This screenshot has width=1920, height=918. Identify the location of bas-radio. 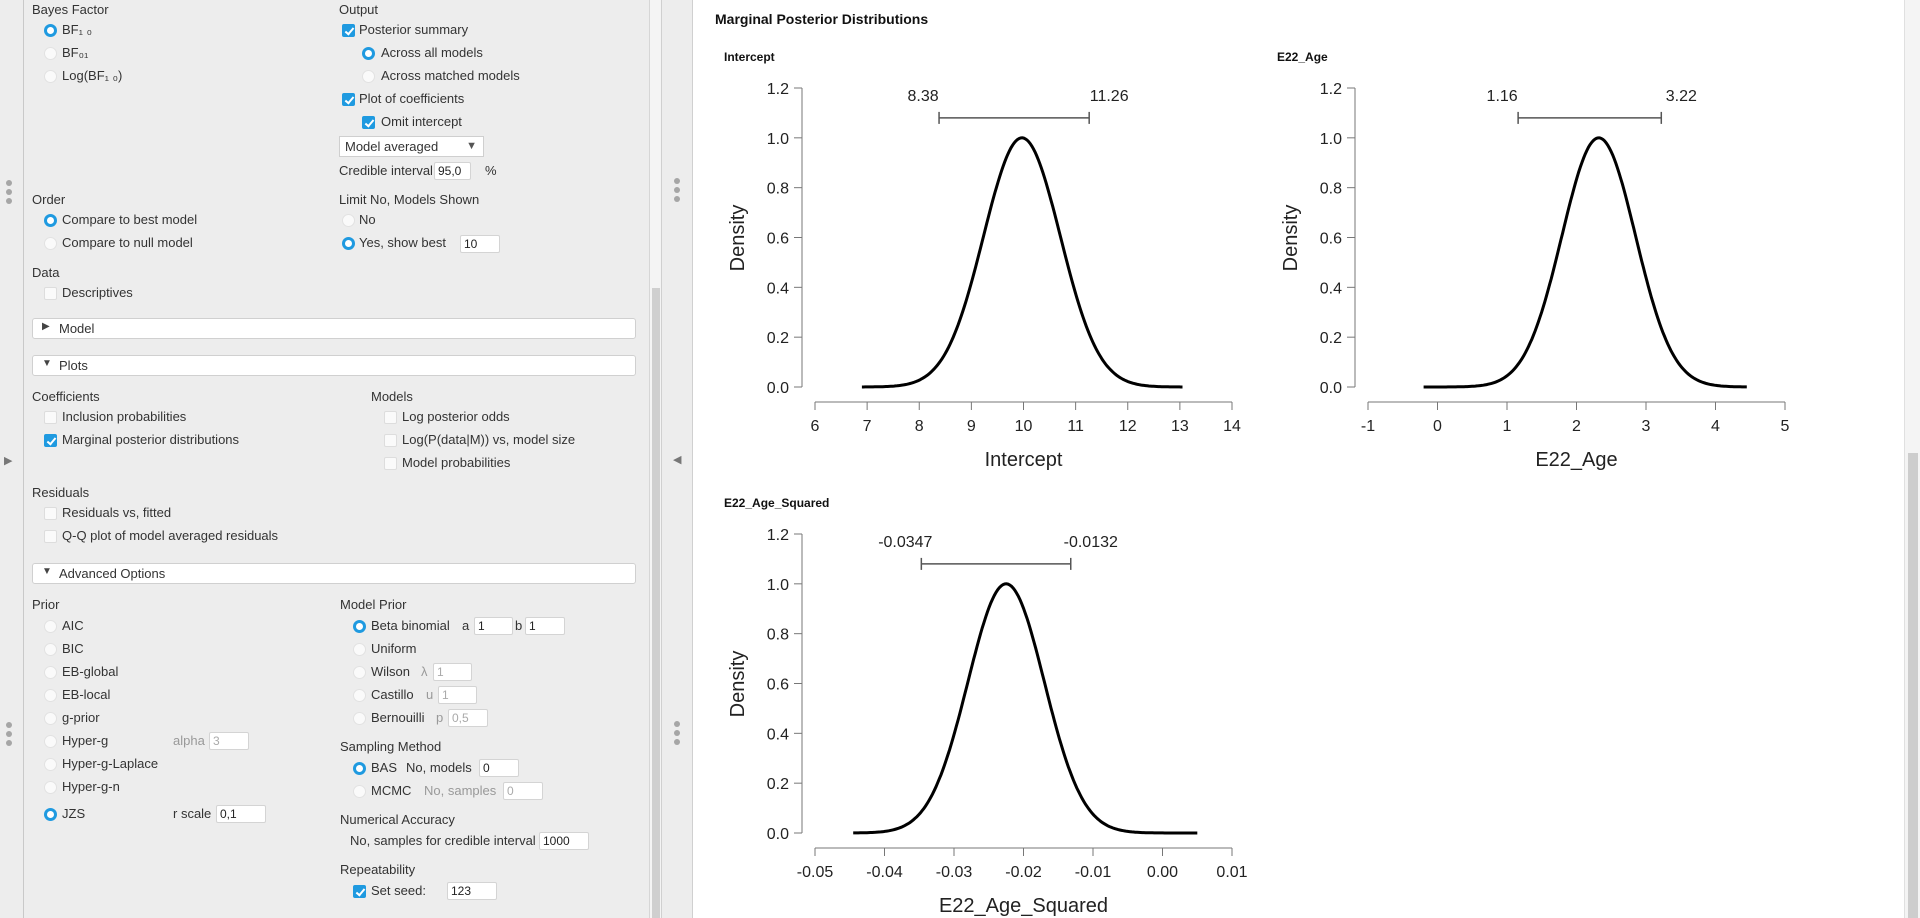
(359, 768).